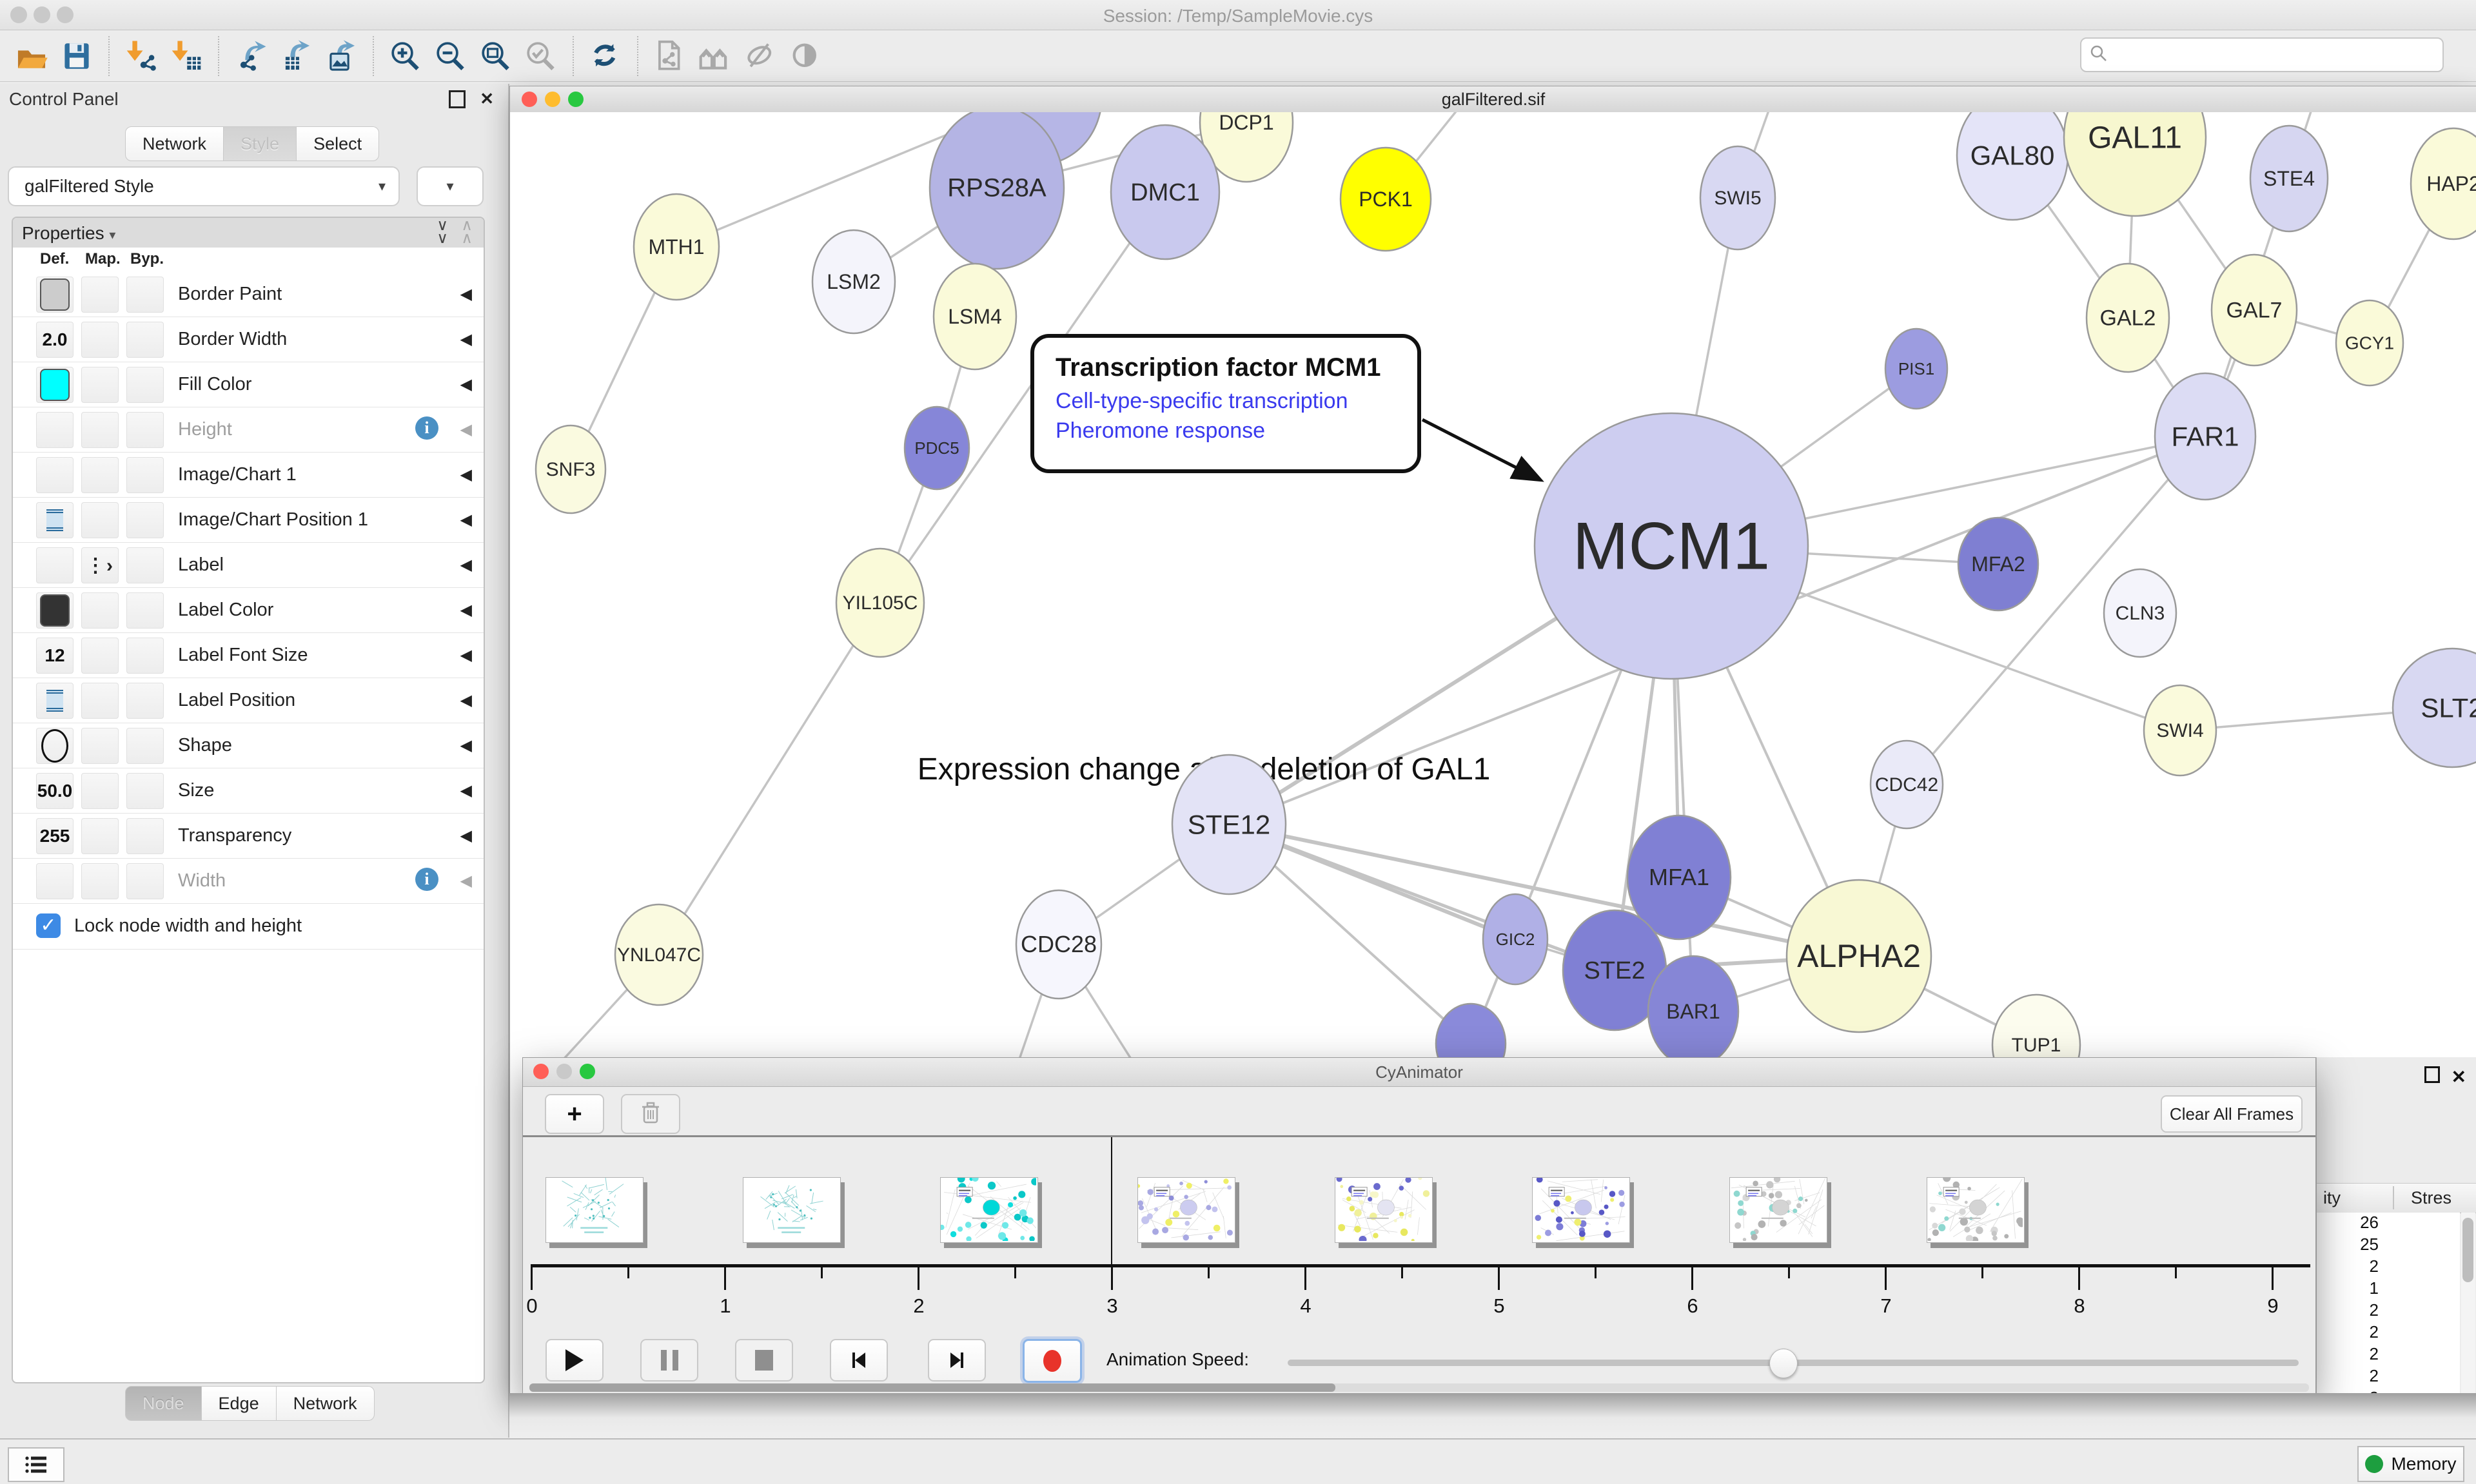 The width and height of the screenshot is (2476, 1484). I want to click on refresh-layout-icon, so click(605, 56).